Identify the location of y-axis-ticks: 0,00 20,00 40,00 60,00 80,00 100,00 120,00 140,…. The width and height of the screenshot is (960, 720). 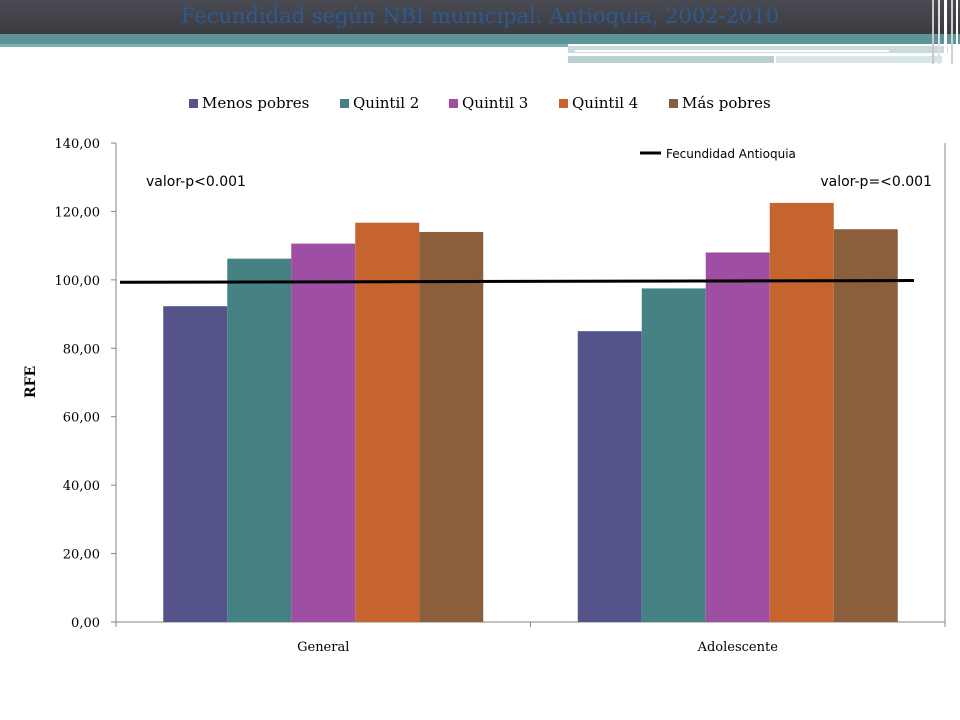
(85, 384).